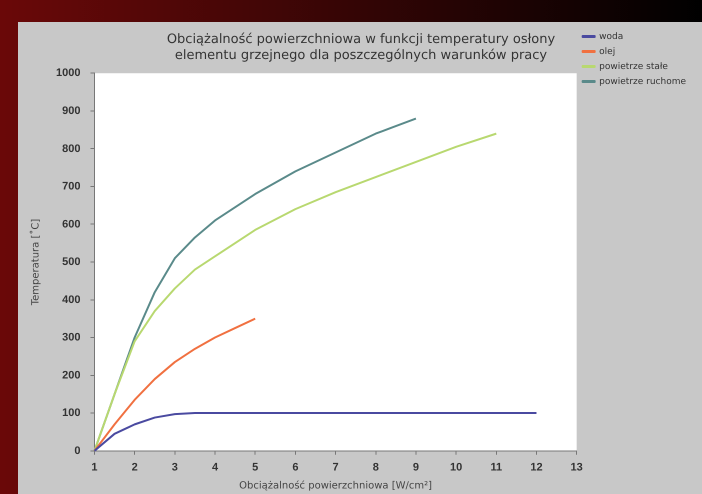 This screenshot has width=702, height=494. I want to click on x-tick-label: 1, so click(94, 467).